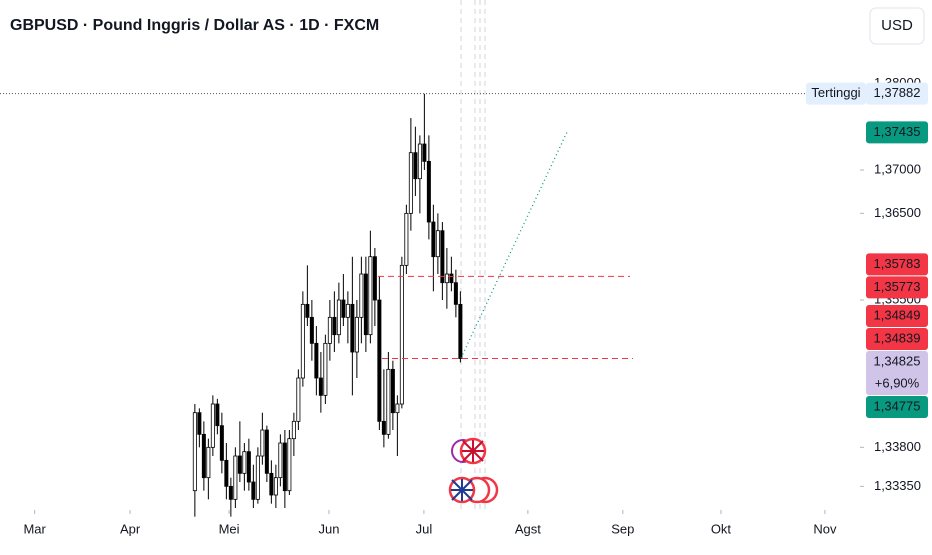 This screenshot has height=555, width=932. Describe the element at coordinates (825, 528) in the screenshot. I see `x-tick-label: Nov` at that location.